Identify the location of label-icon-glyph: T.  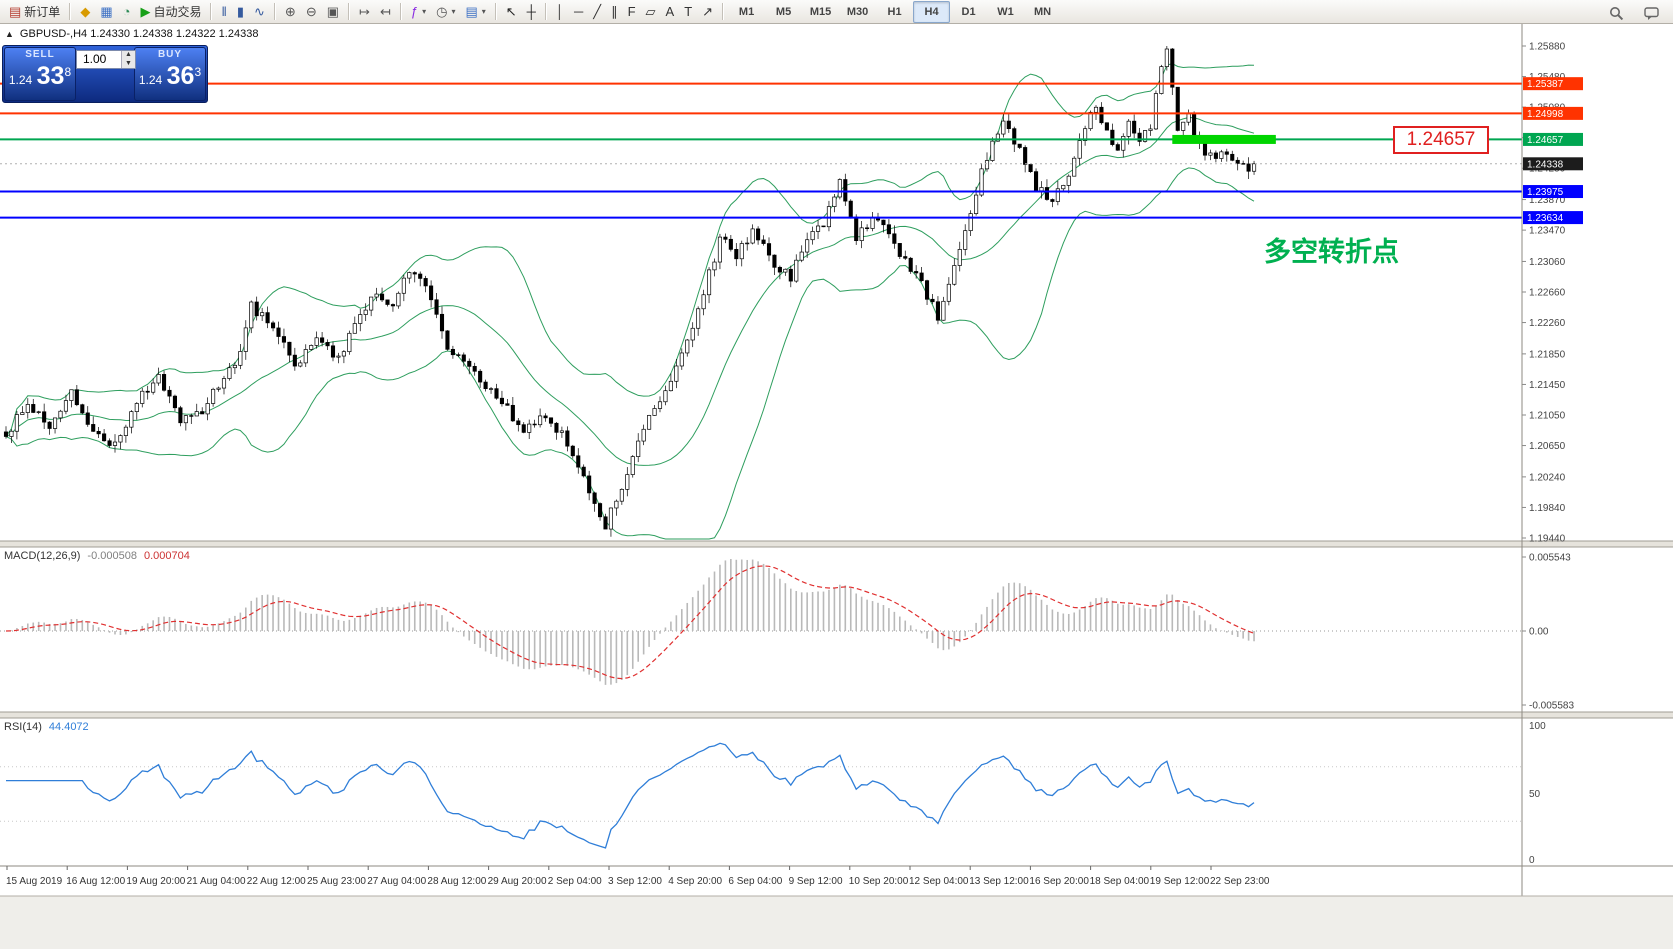
(688, 11).